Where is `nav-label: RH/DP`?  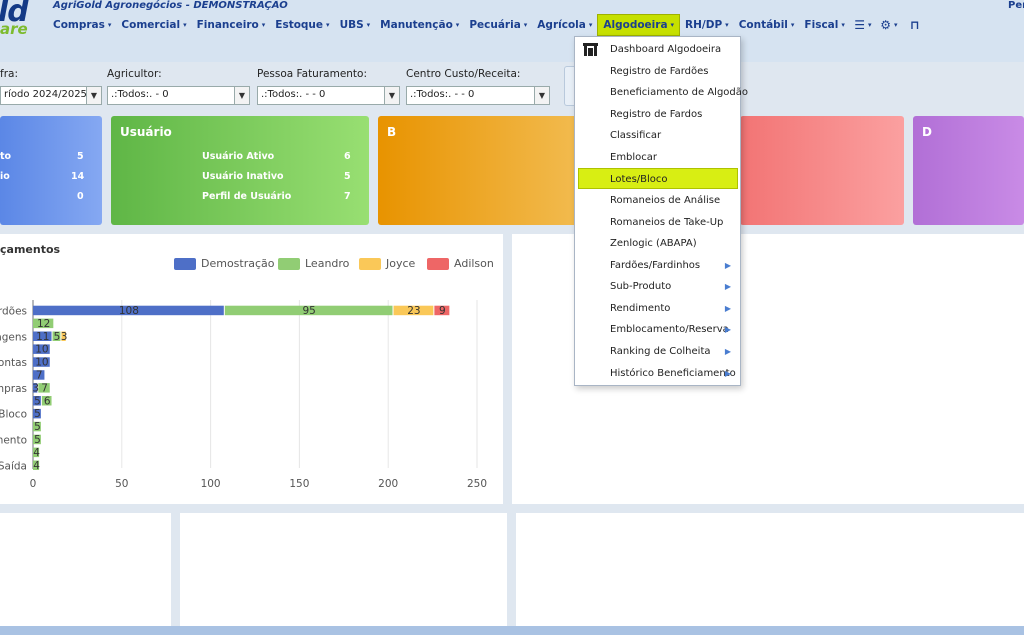 nav-label: RH/DP is located at coordinates (704, 25).